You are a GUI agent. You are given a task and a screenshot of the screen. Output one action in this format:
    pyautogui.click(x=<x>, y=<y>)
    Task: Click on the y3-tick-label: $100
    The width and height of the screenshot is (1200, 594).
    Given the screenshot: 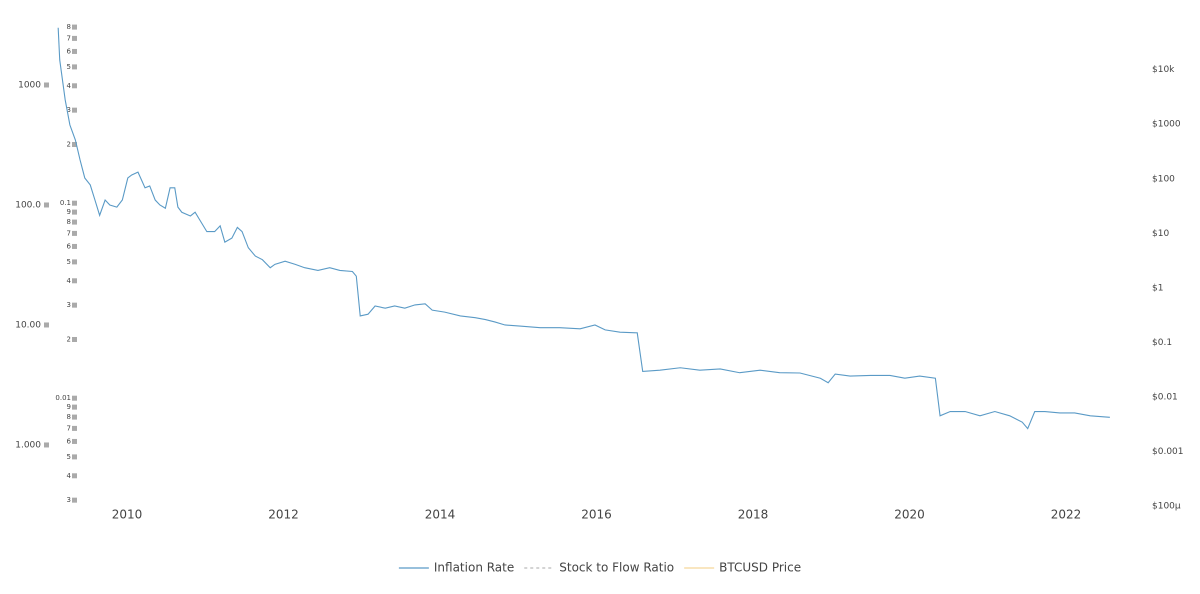 What is the action you would take?
    pyautogui.click(x=1163, y=179)
    